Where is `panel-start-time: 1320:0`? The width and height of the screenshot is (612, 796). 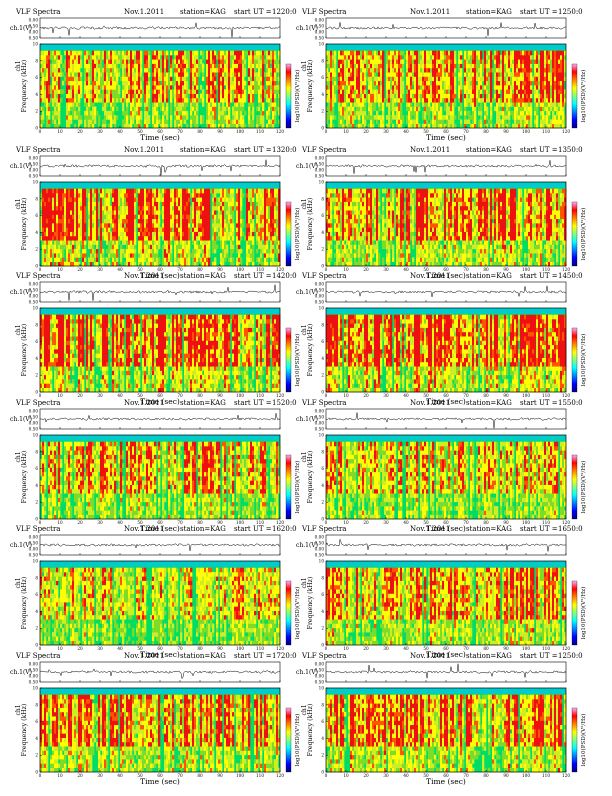 panel-start-time: 1320:0 is located at coordinates (284, 150).